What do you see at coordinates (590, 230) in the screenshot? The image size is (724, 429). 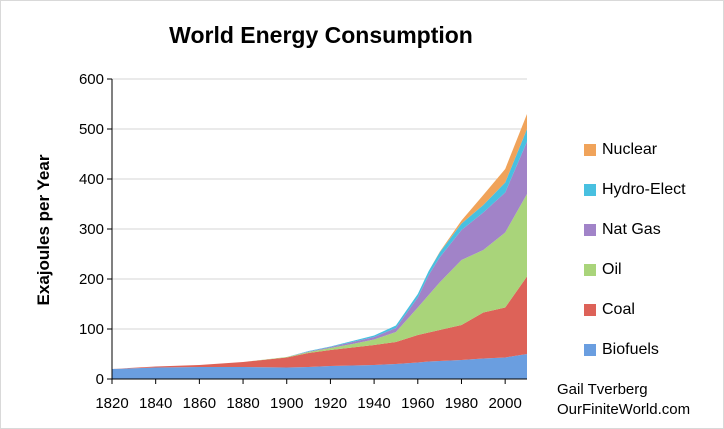 I see `legend-swatch-nat-gas` at bounding box center [590, 230].